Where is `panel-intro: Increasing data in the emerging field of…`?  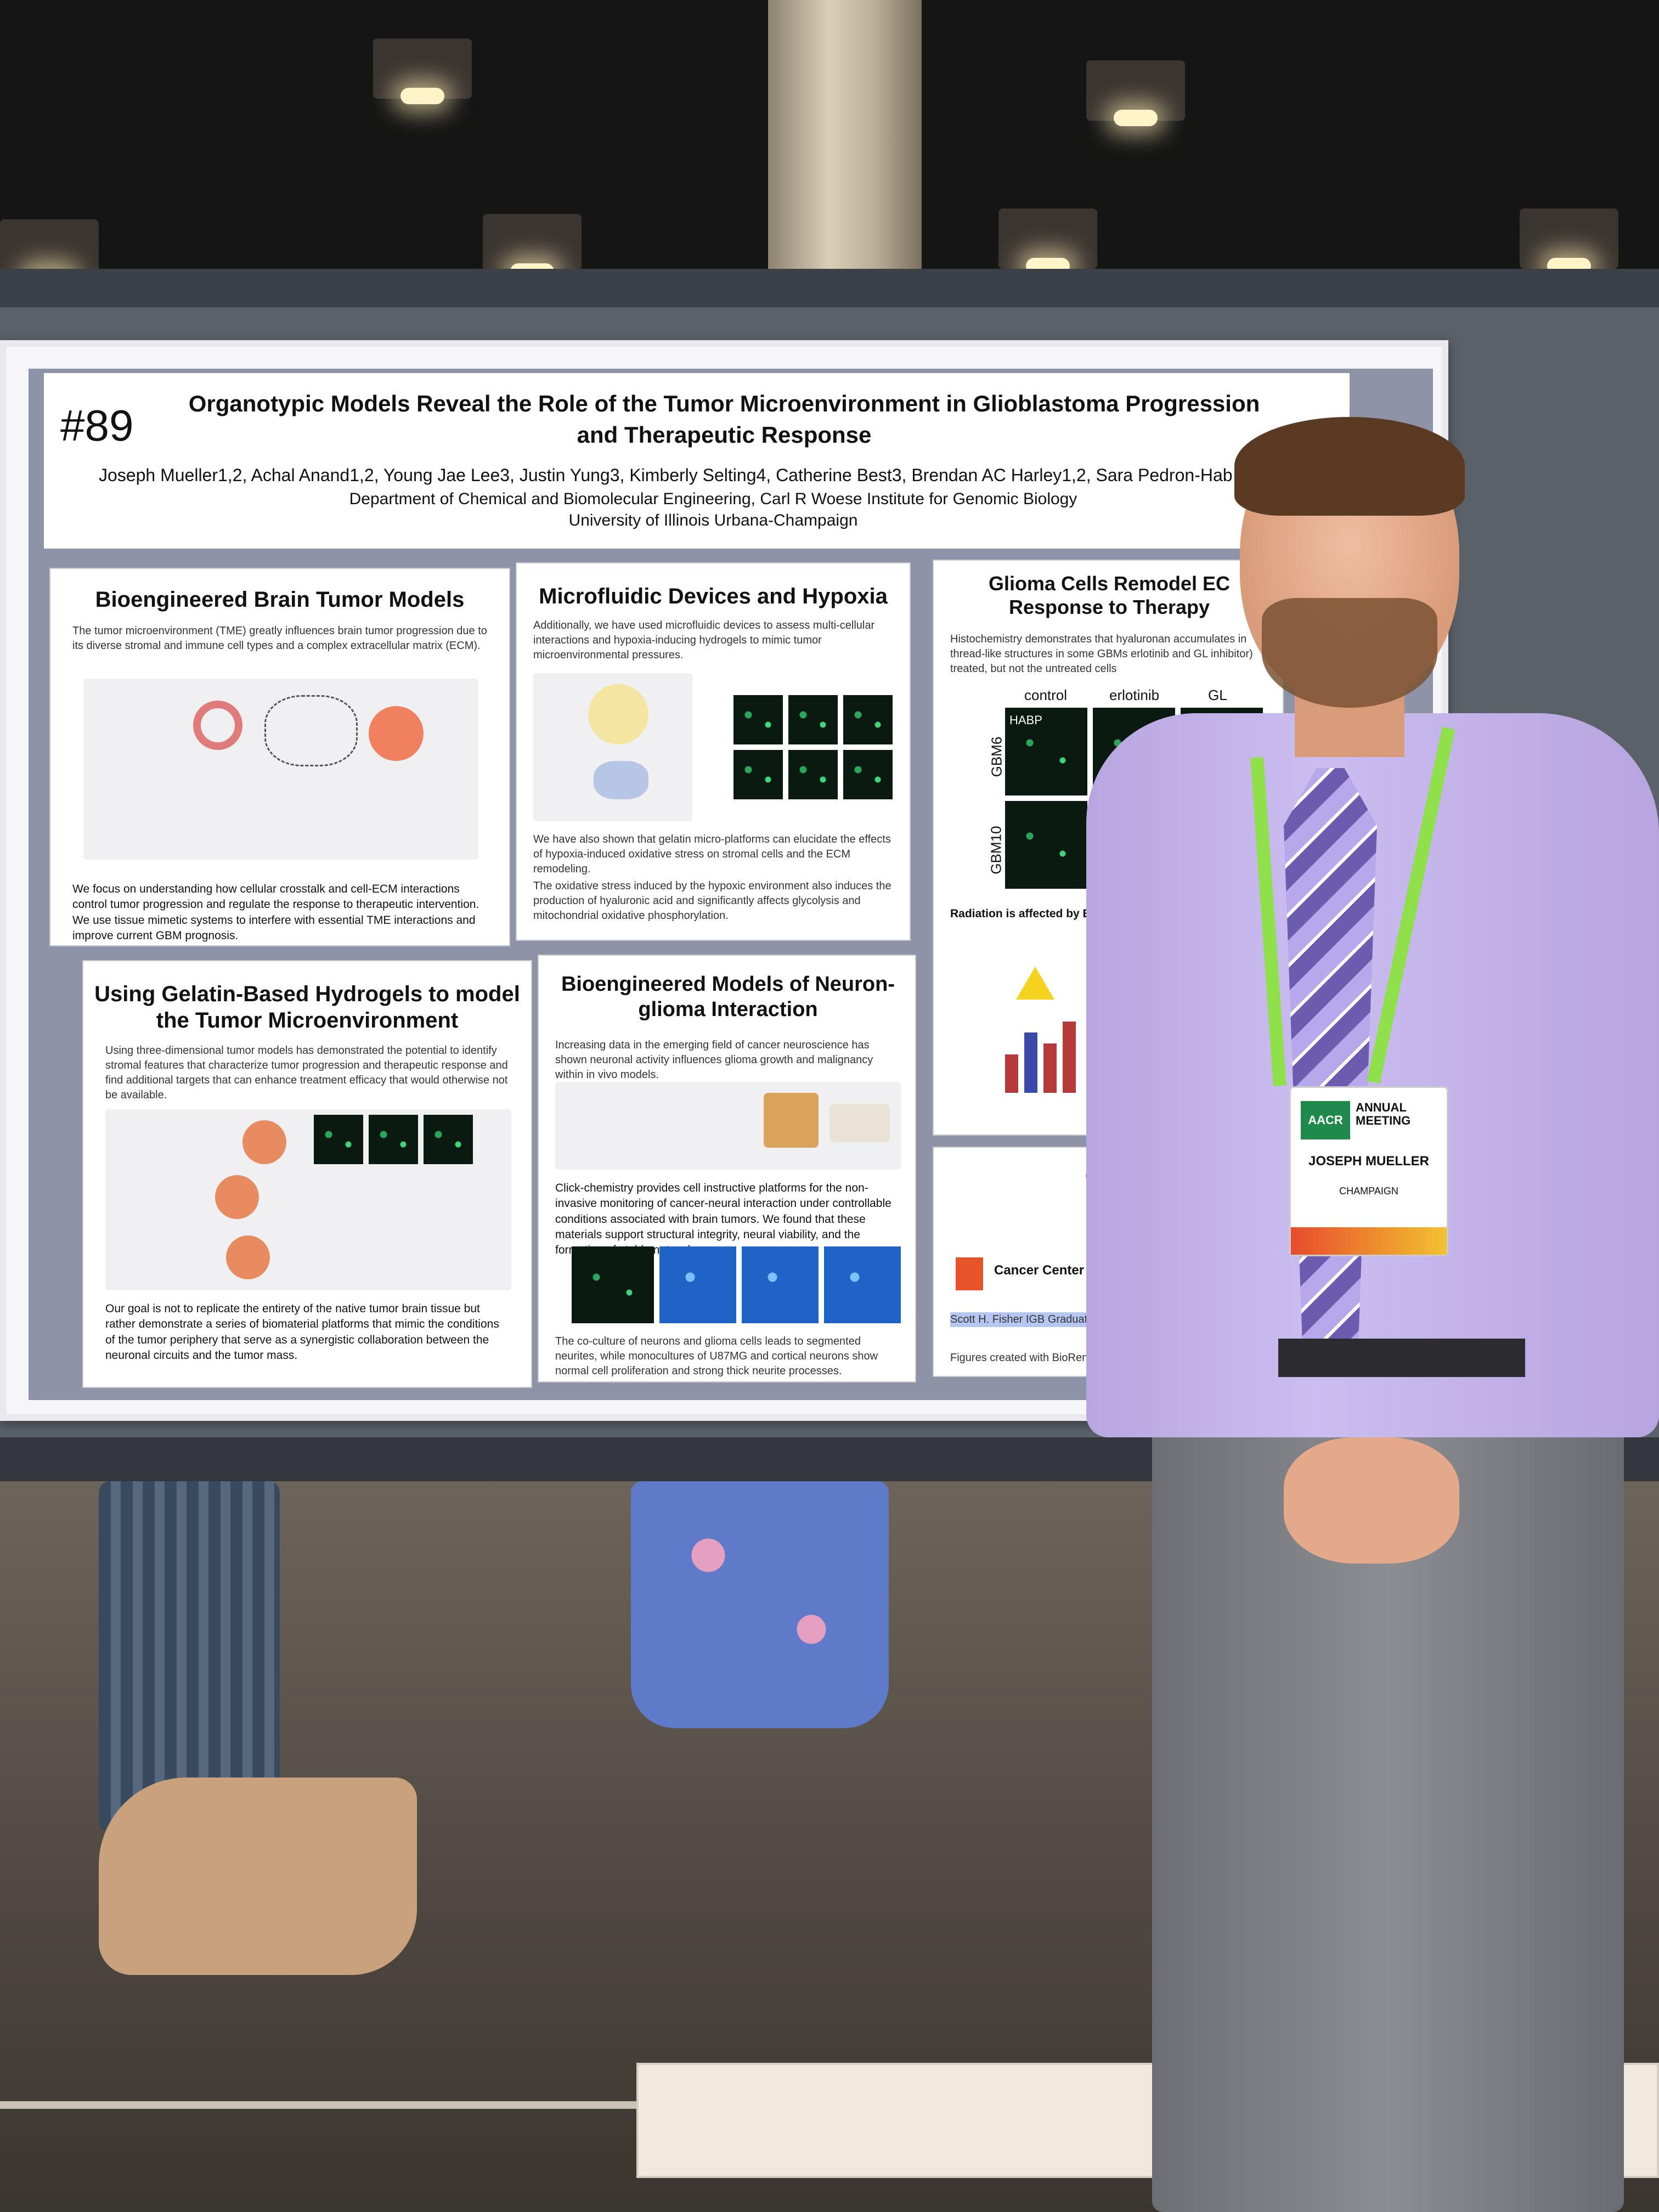 panel-intro: Increasing data in the emerging field of… is located at coordinates (714, 1060).